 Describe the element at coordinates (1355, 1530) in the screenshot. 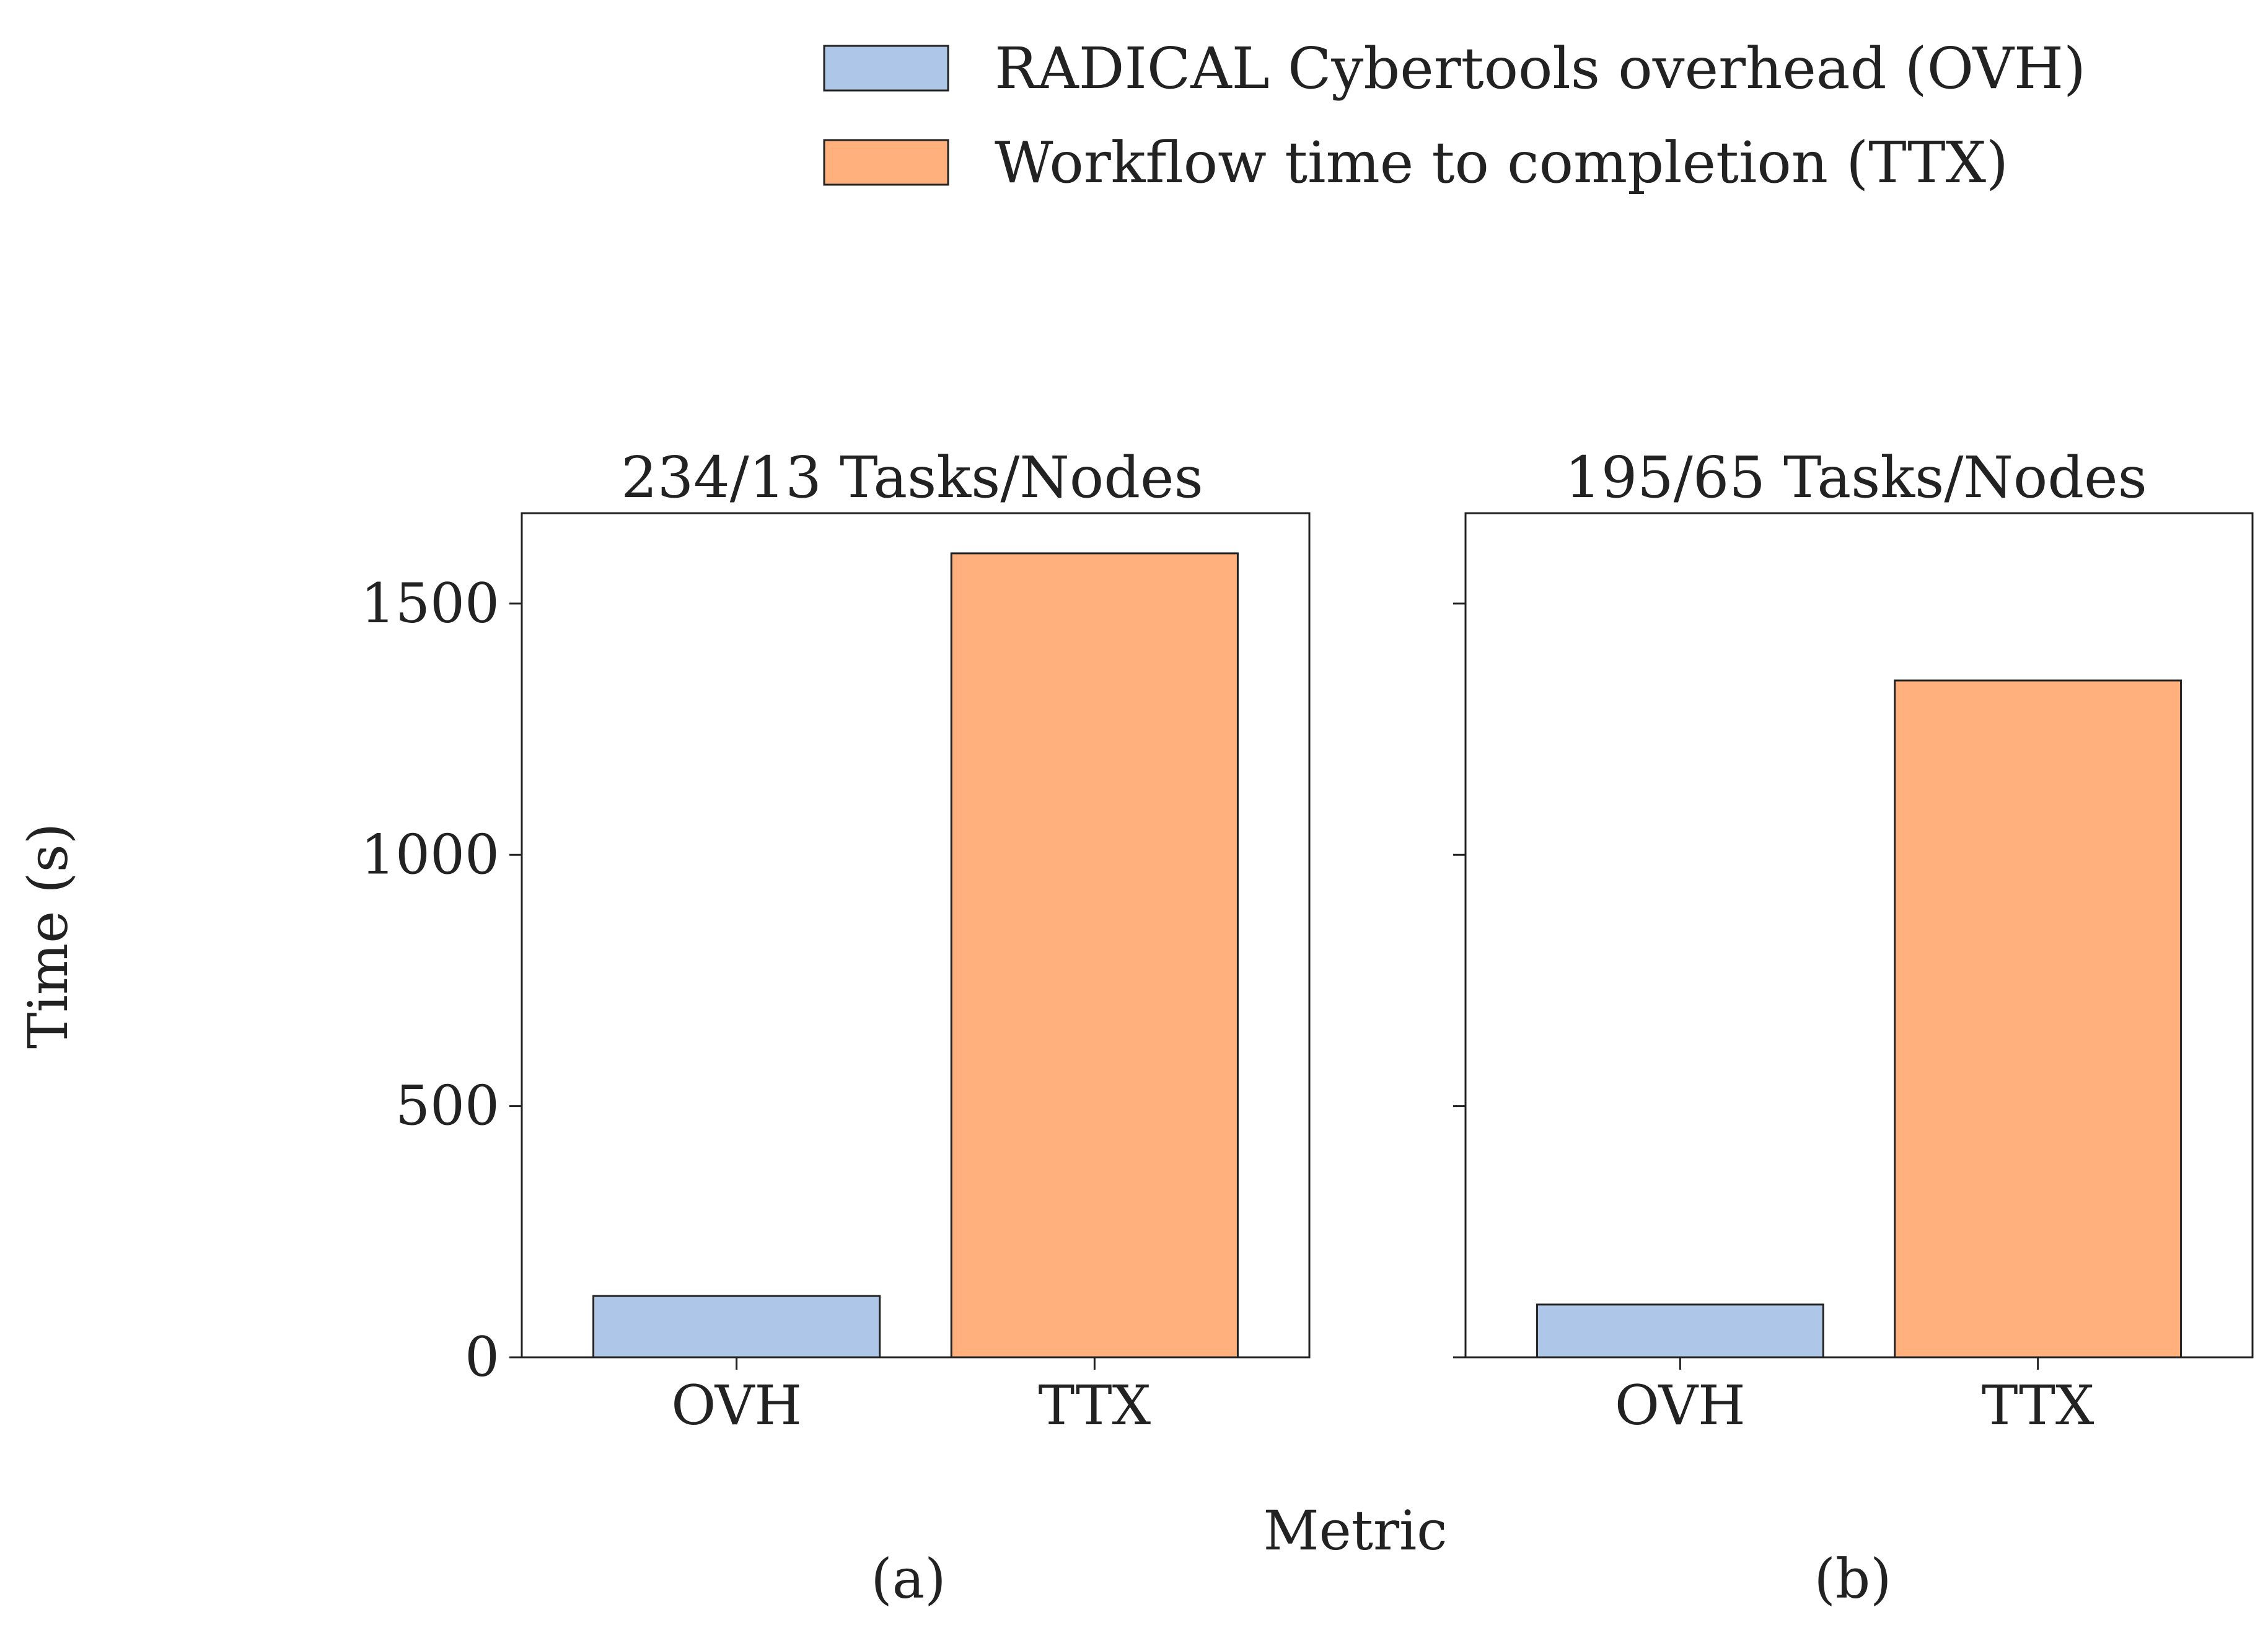

I see `x-axis-label: Metric` at that location.